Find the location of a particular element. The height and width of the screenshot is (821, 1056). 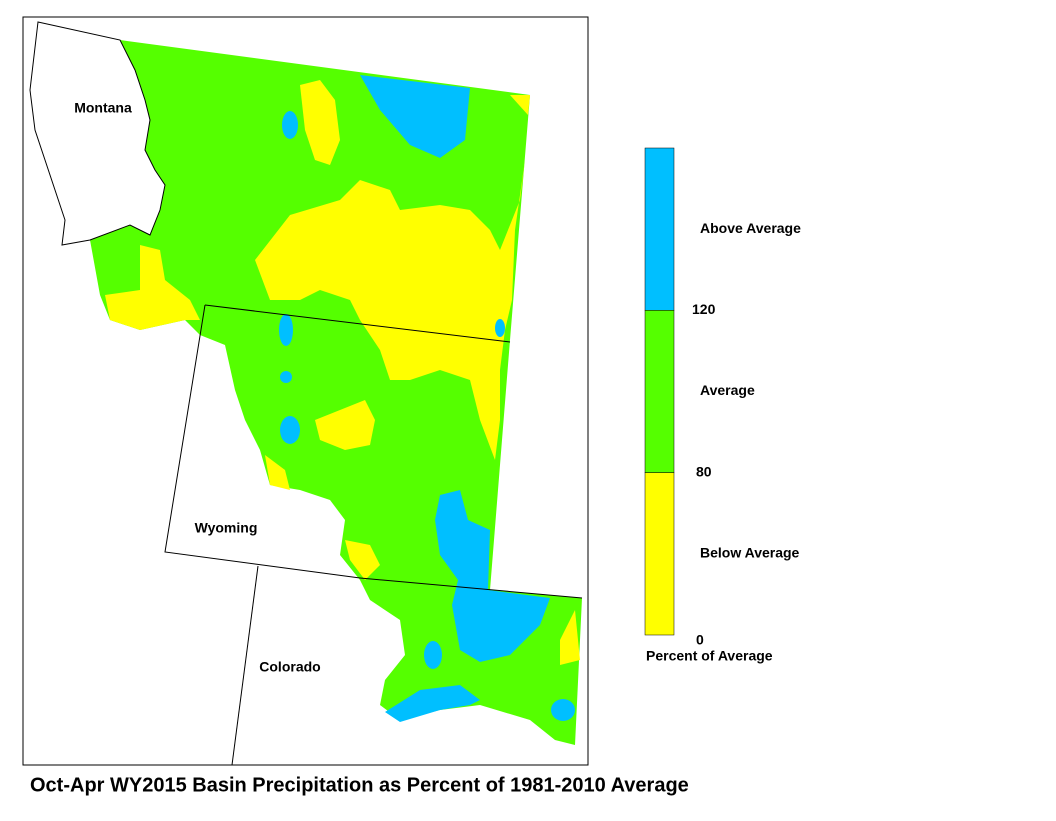

legend-break: 0 is located at coordinates (700, 640).